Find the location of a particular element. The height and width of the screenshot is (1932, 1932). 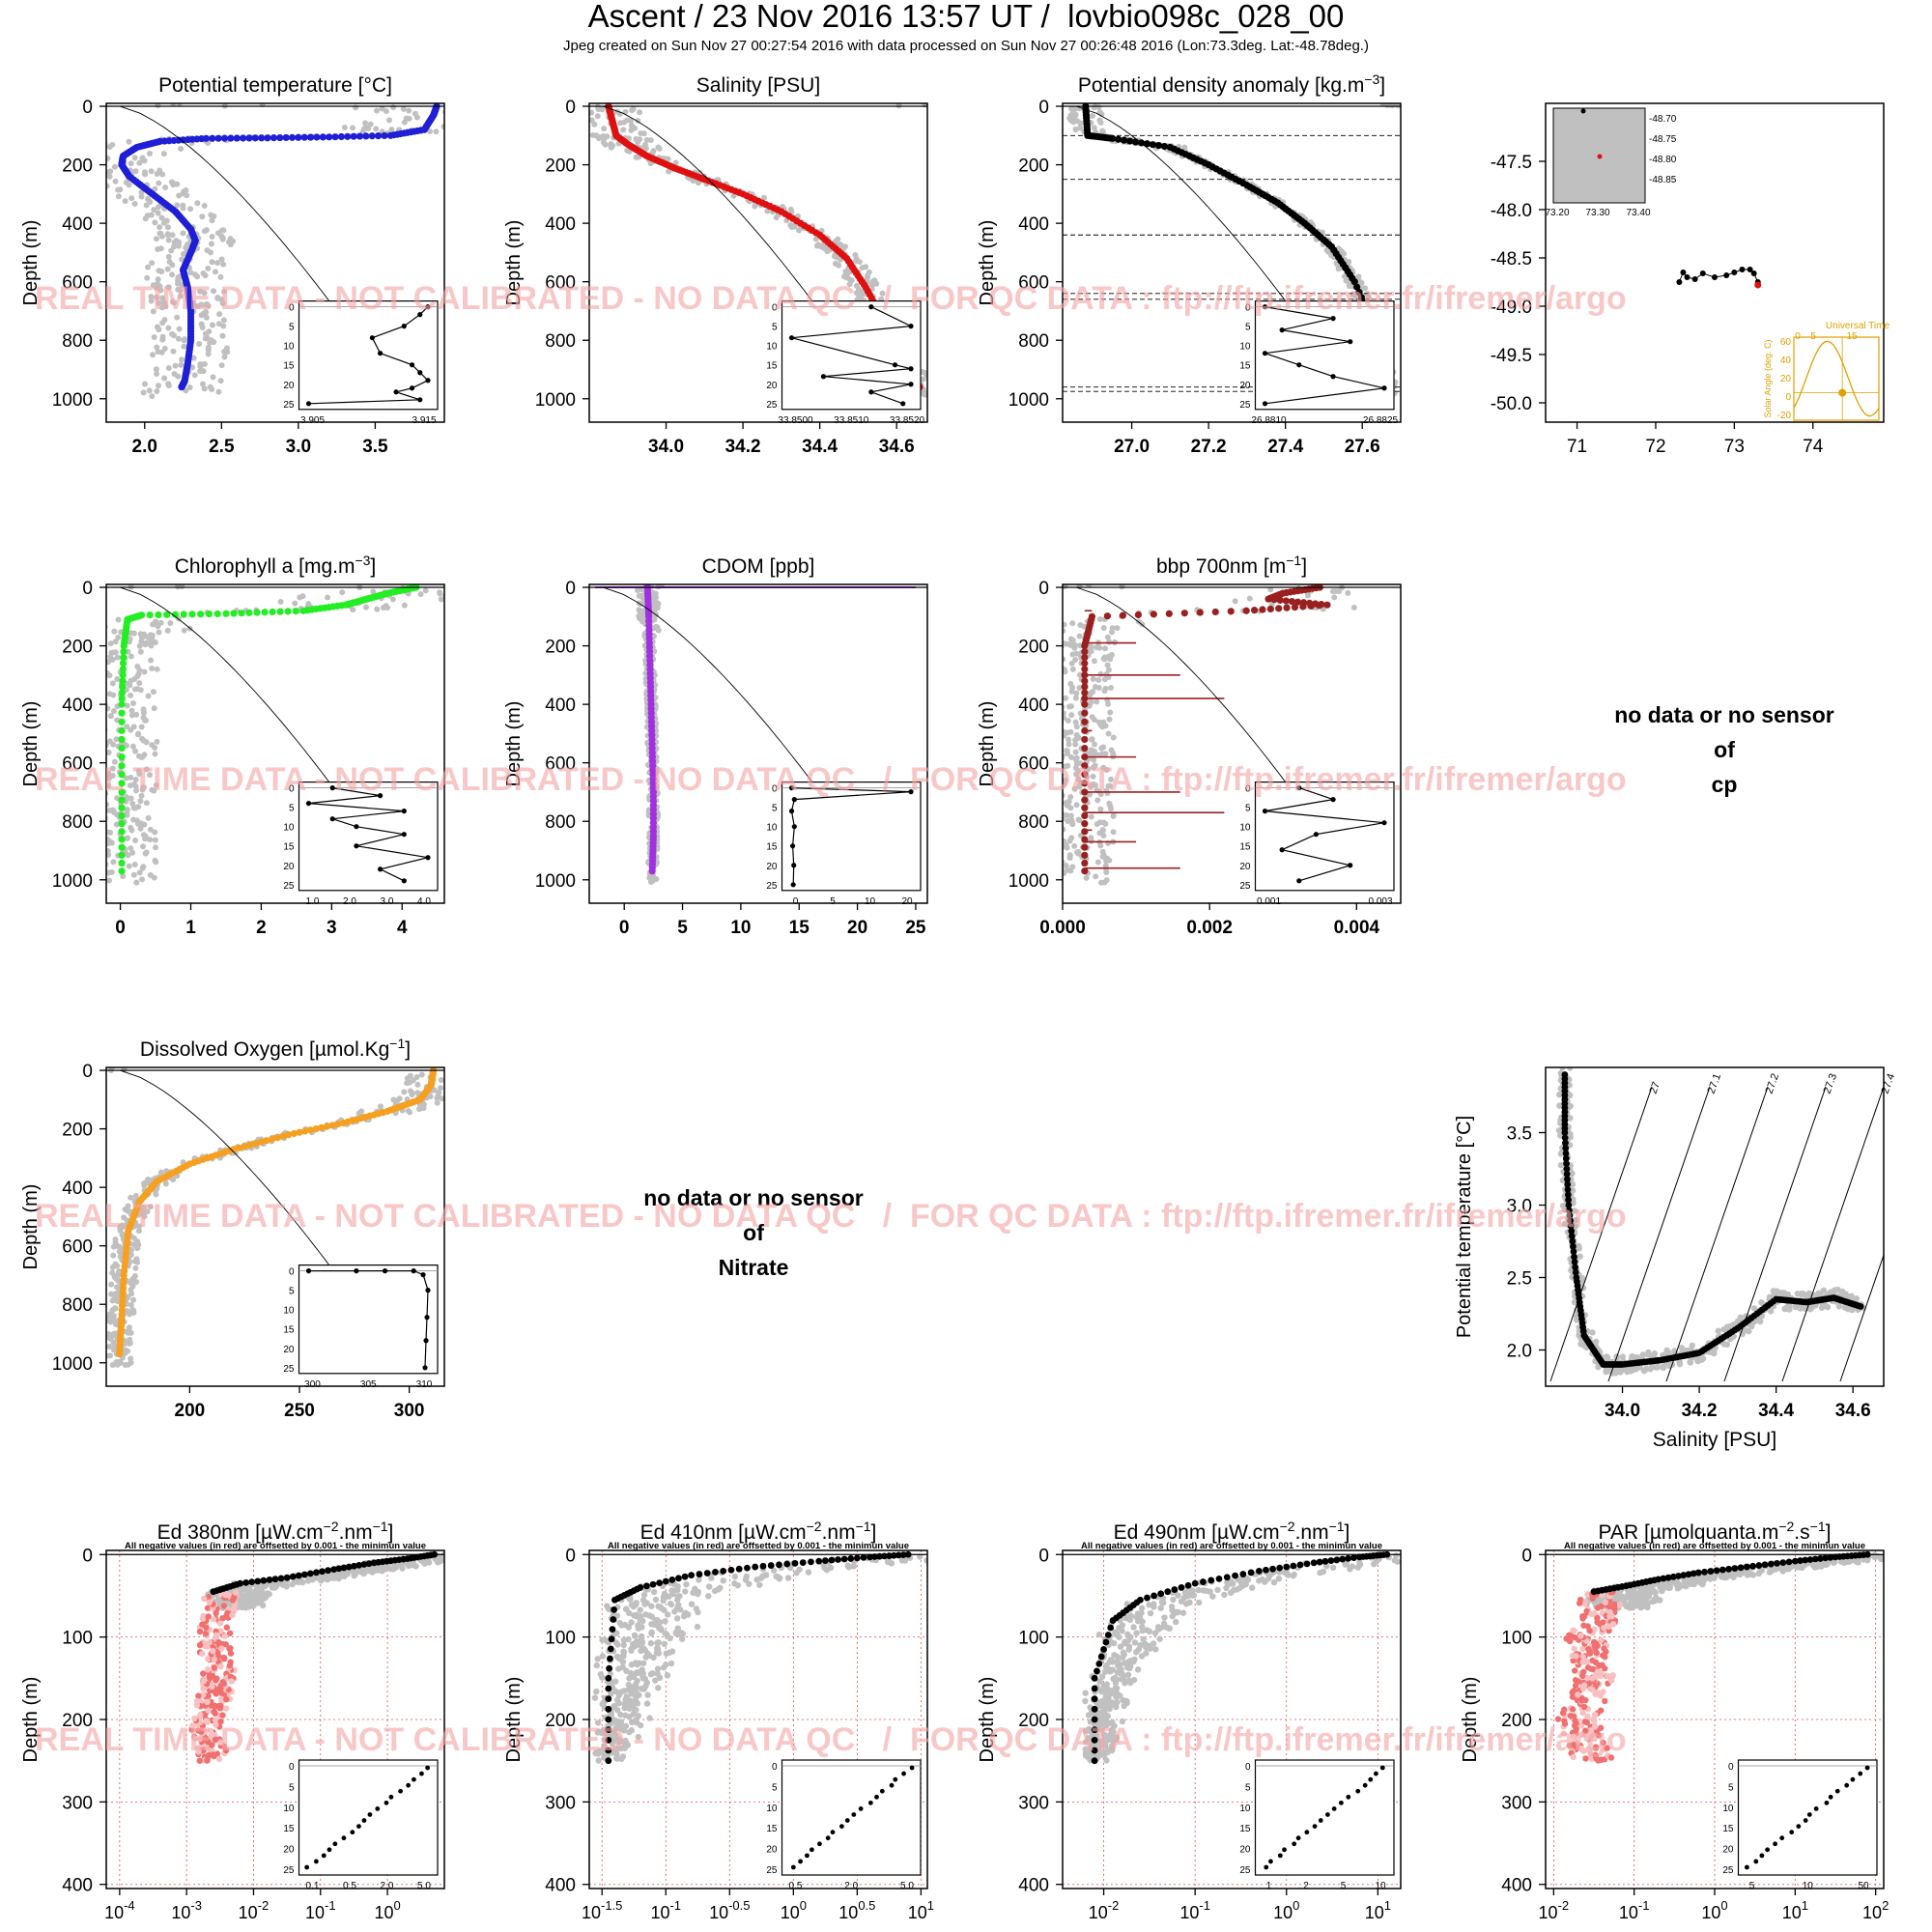

inset-y-tick-label: -48.70 is located at coordinates (1663, 119).